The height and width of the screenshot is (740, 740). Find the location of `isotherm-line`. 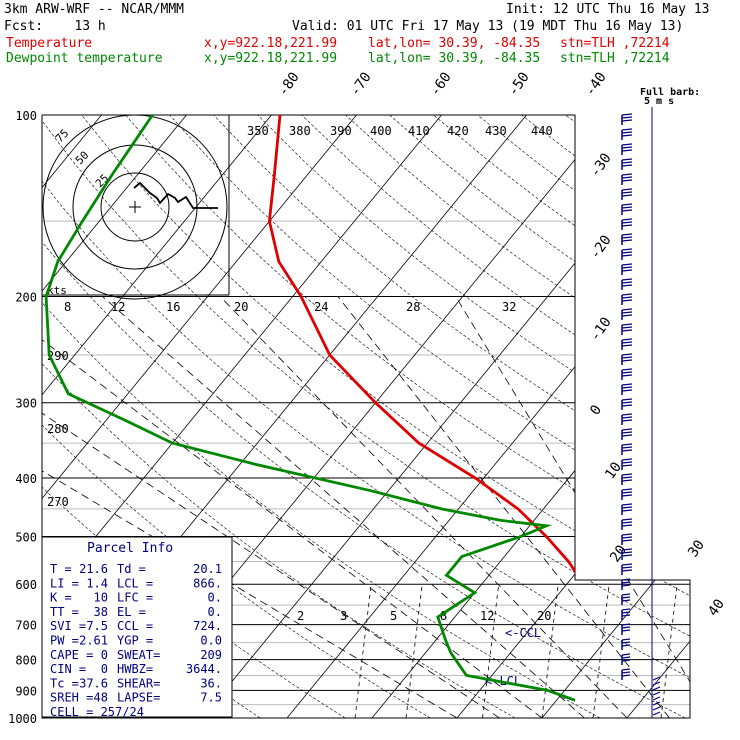

isotherm-line is located at coordinates (658, 416).